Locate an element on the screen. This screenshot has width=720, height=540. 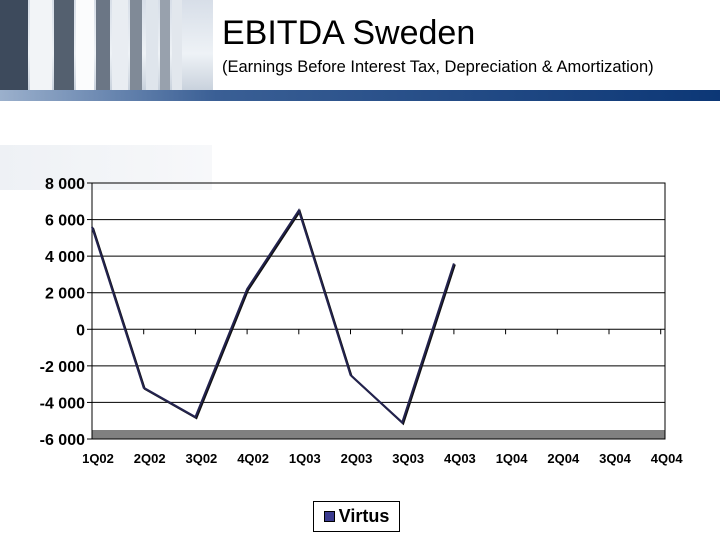
y-tick-label: -2 000 is located at coordinates (62, 367).